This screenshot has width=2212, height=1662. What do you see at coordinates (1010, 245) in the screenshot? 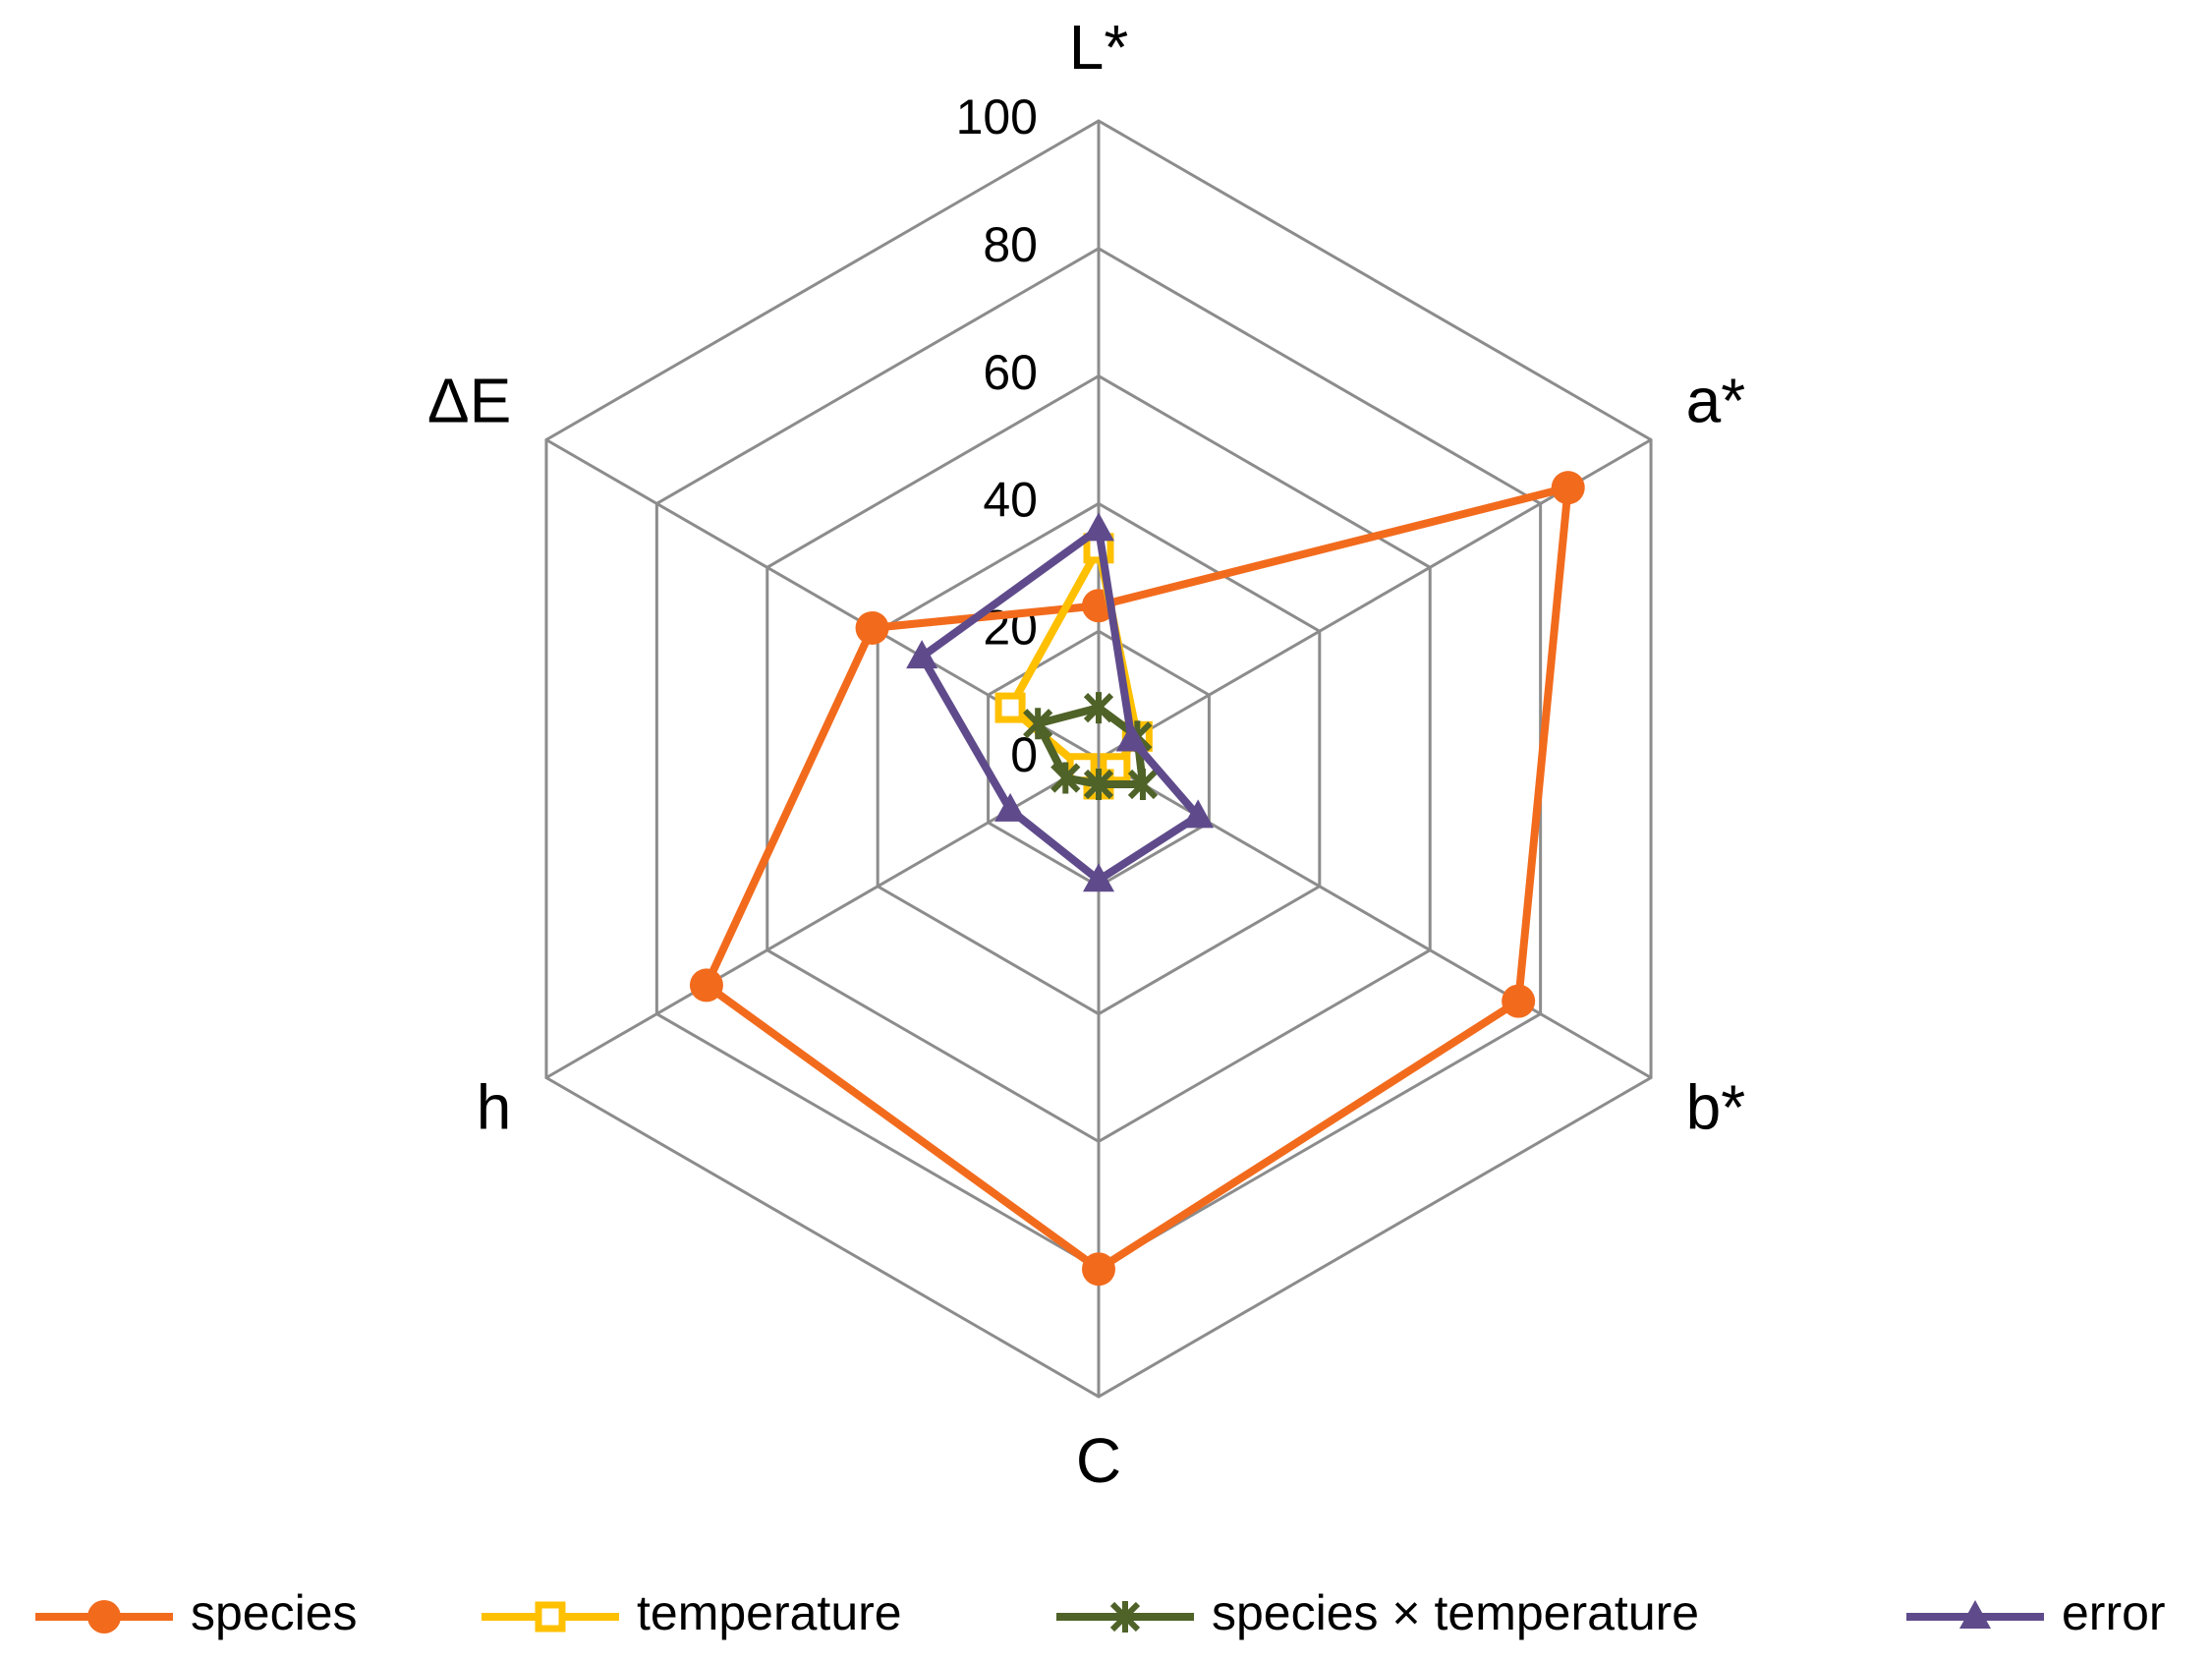
I see `tick-label: 80` at bounding box center [1010, 245].